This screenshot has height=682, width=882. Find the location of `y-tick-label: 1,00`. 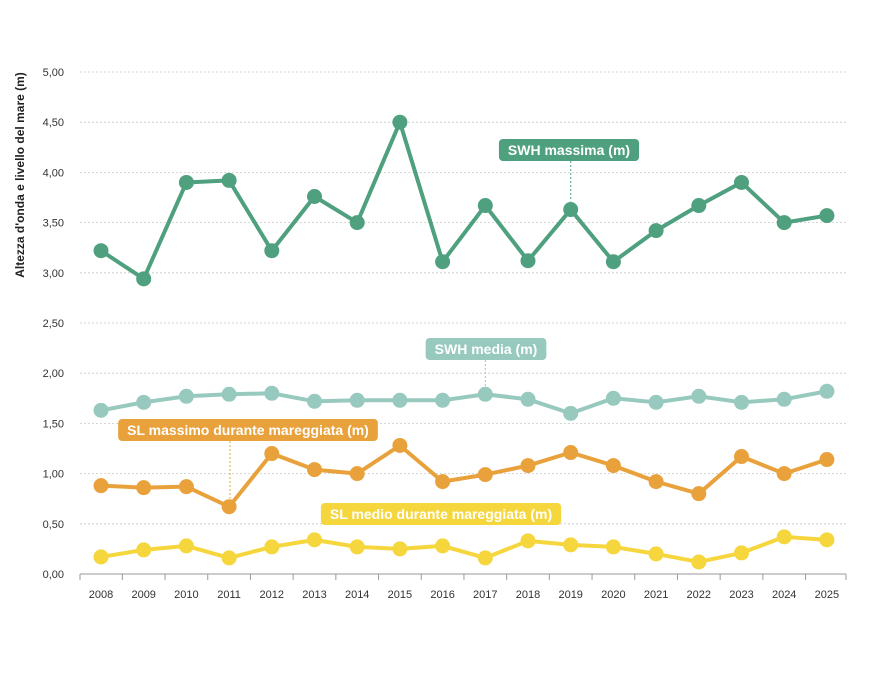

y-tick-label: 1,00 is located at coordinates (53, 475).